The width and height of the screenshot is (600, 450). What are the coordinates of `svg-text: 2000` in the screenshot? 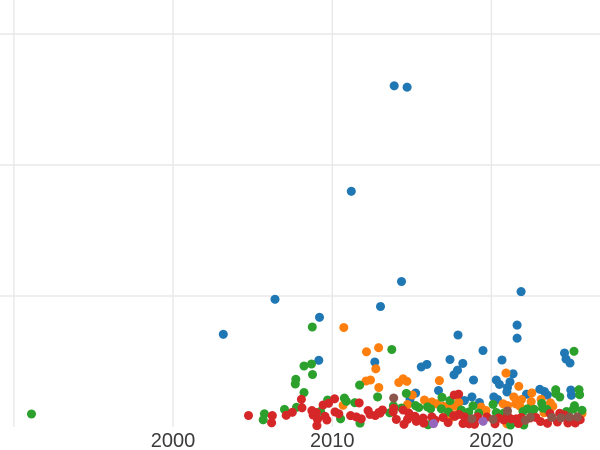 It's located at (173, 440).